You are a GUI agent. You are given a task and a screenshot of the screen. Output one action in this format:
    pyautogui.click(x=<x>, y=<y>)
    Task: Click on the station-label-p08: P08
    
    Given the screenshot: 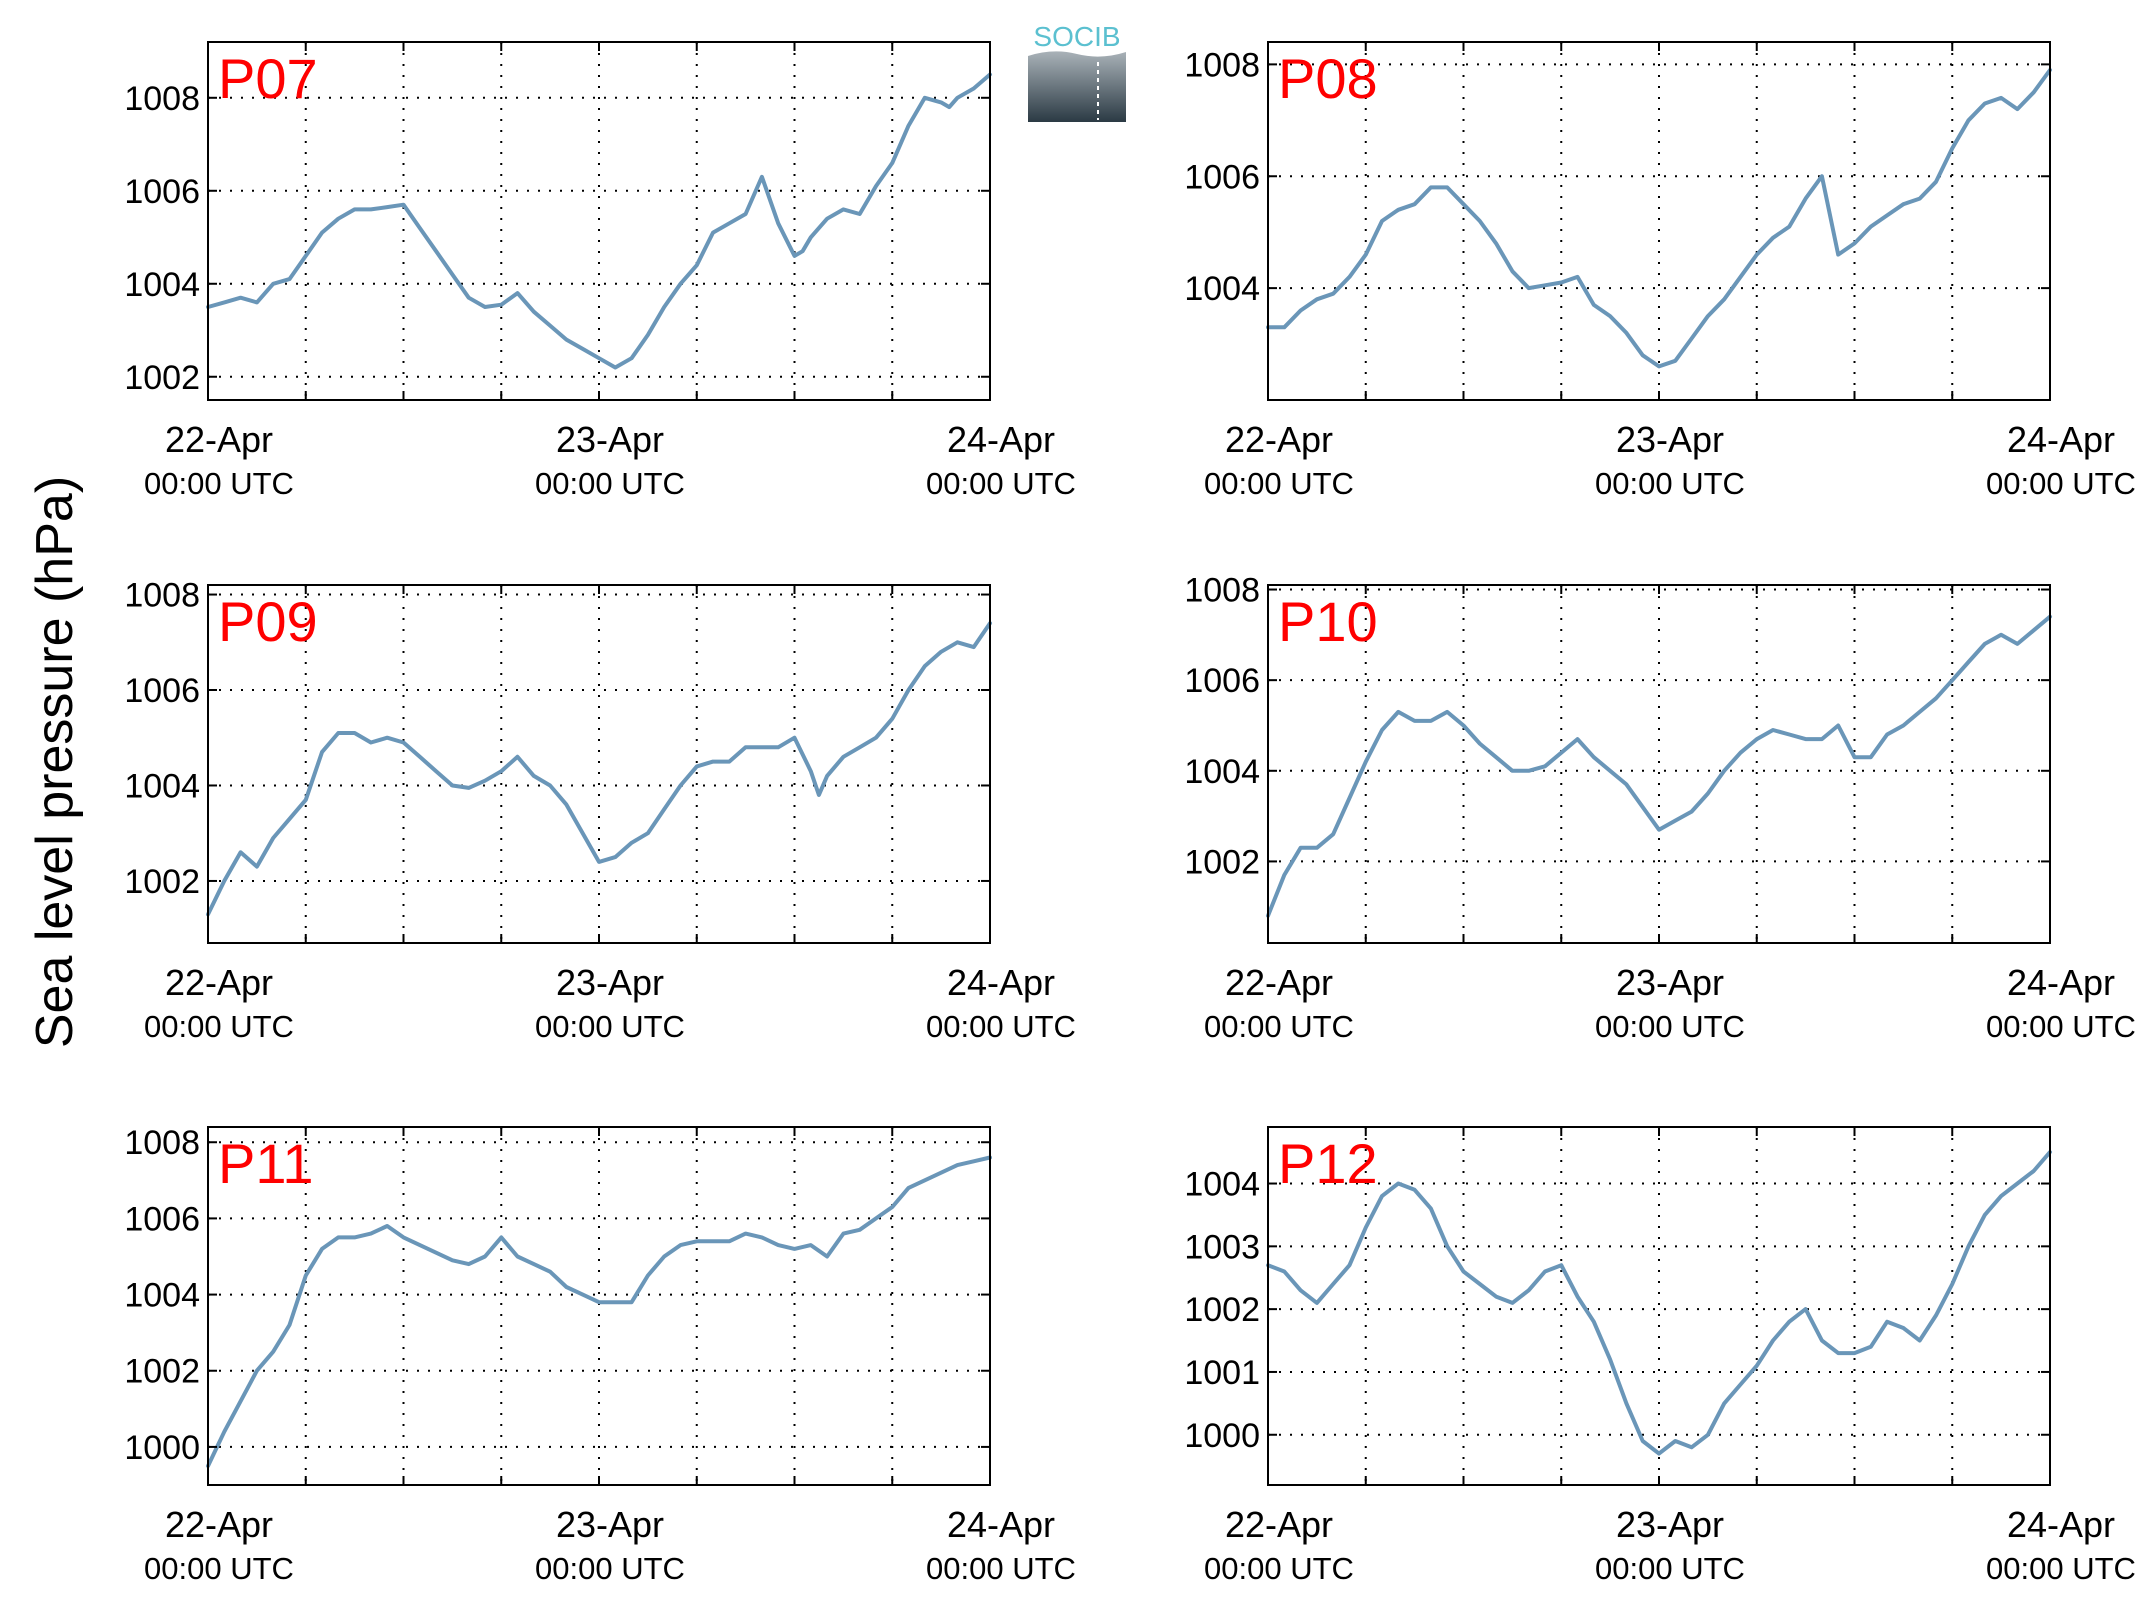 What is the action you would take?
    pyautogui.click(x=1328, y=78)
    